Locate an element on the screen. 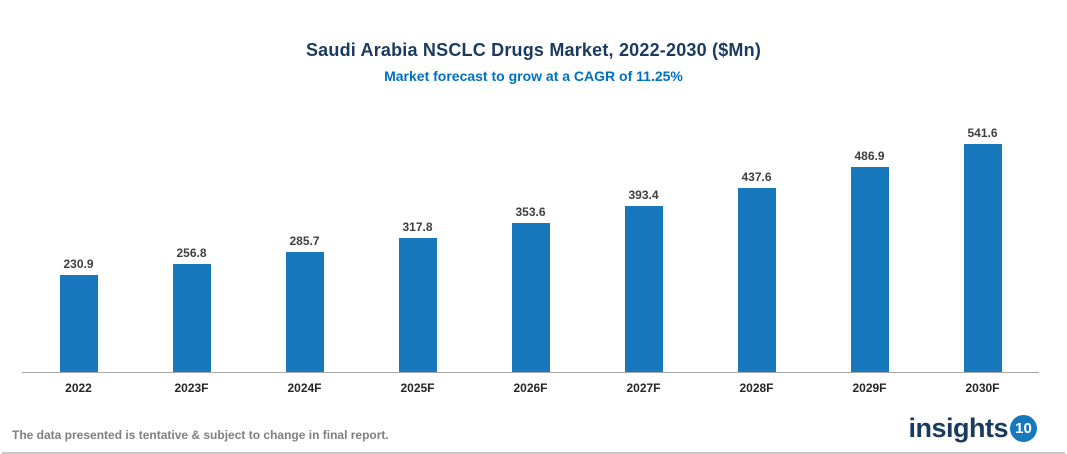 Image resolution: width=1067 pixels, height=454 pixels. bar-column: 230.9 is located at coordinates (78, 314).